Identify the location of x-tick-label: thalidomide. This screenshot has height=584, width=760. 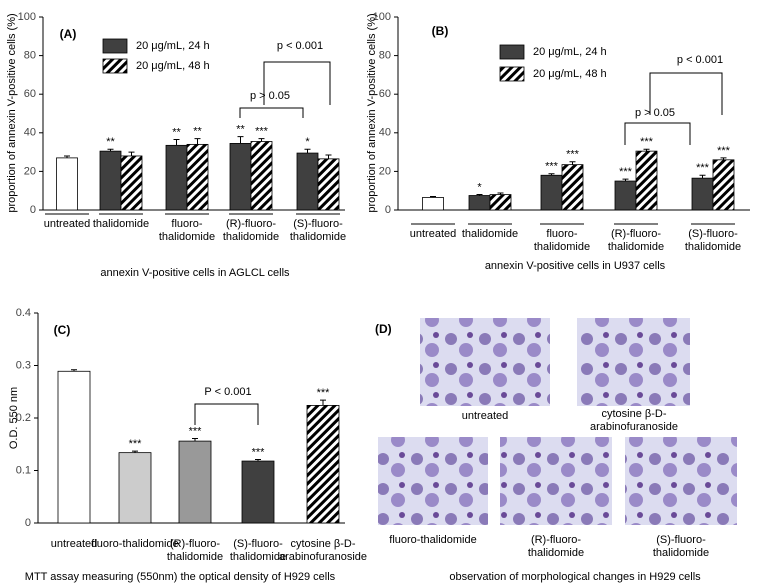
(490, 234).